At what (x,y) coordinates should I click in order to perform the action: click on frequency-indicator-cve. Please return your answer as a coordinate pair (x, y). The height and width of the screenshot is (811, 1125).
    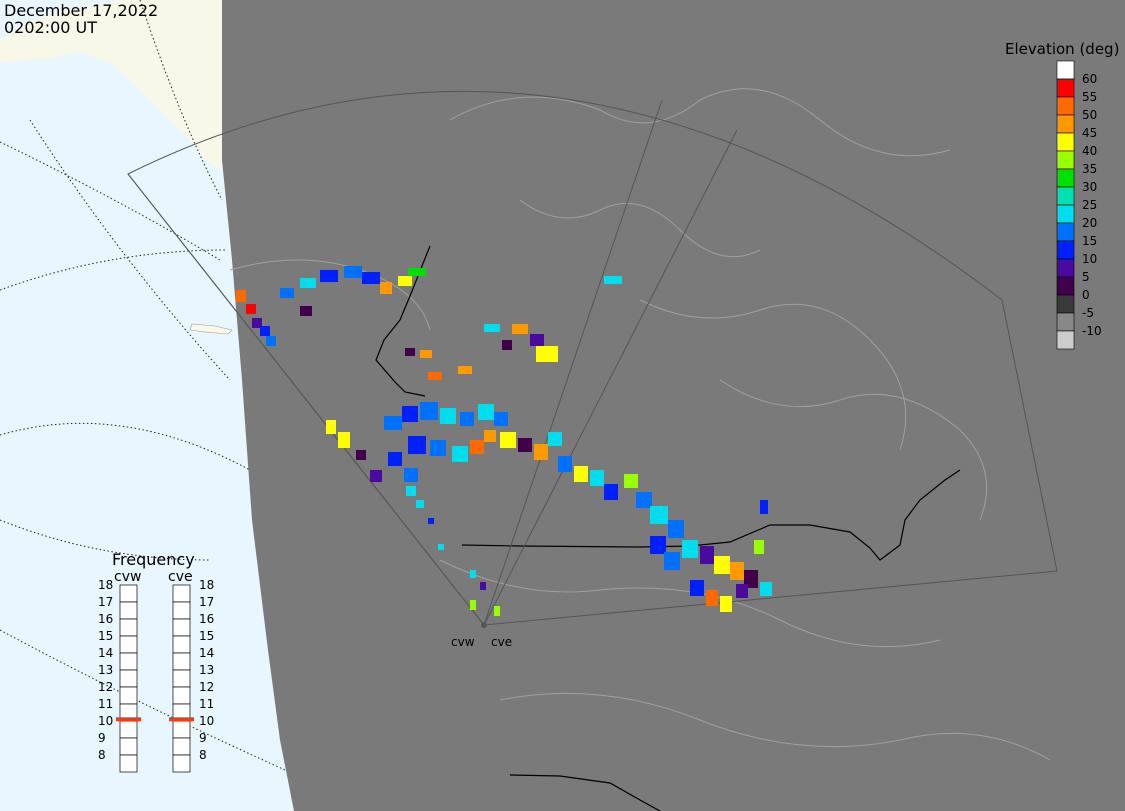
    Looking at the image, I should click on (181, 719).